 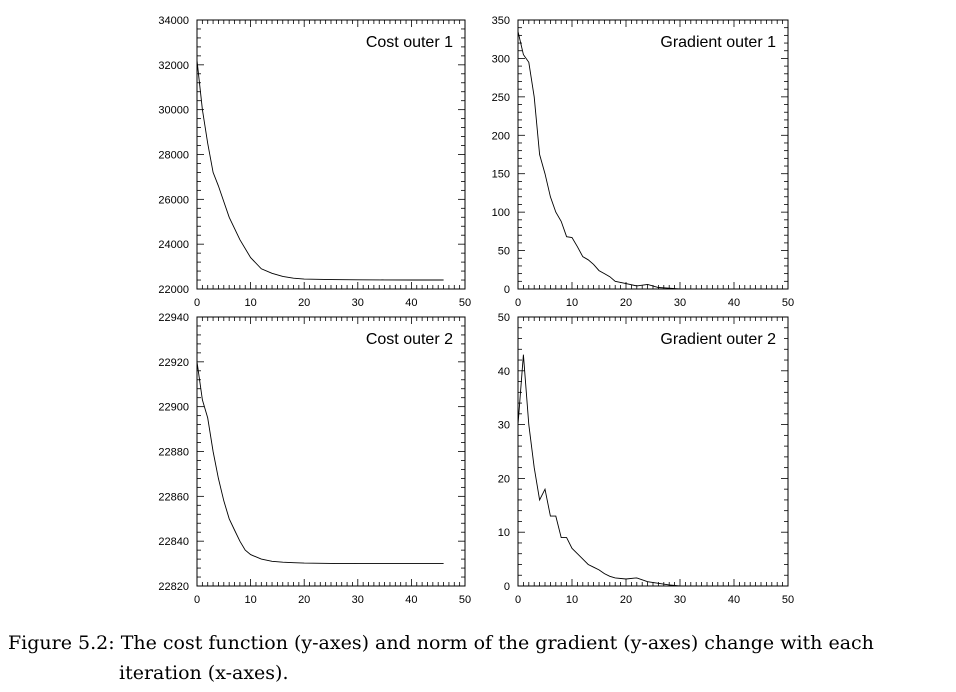 I want to click on y-tick-label: 22000, so click(x=173, y=290).